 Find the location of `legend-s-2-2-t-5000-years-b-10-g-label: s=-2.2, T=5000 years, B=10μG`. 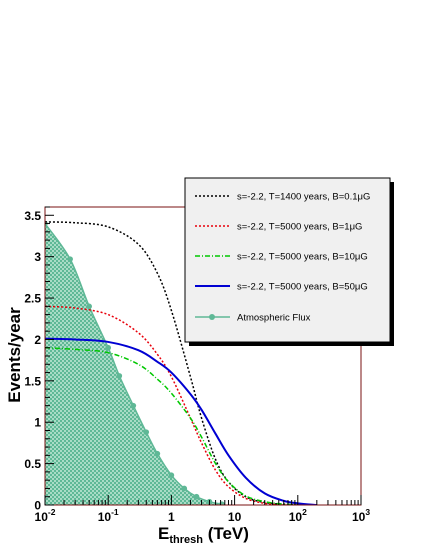

legend-s-2-2-t-5000-years-b-10-g-label: s=-2.2, T=5000 years, B=10μG is located at coordinates (302, 257).